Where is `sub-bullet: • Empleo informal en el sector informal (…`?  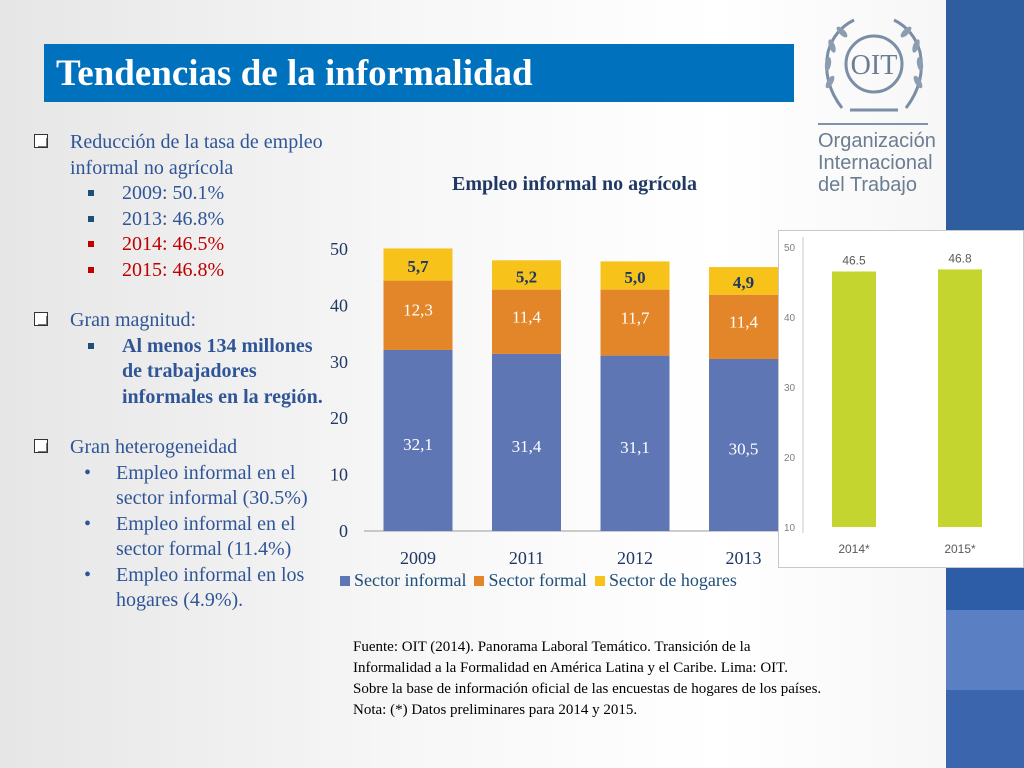
sub-bullet: • Empleo informal en el sector informal (… is located at coordinates (184, 486).